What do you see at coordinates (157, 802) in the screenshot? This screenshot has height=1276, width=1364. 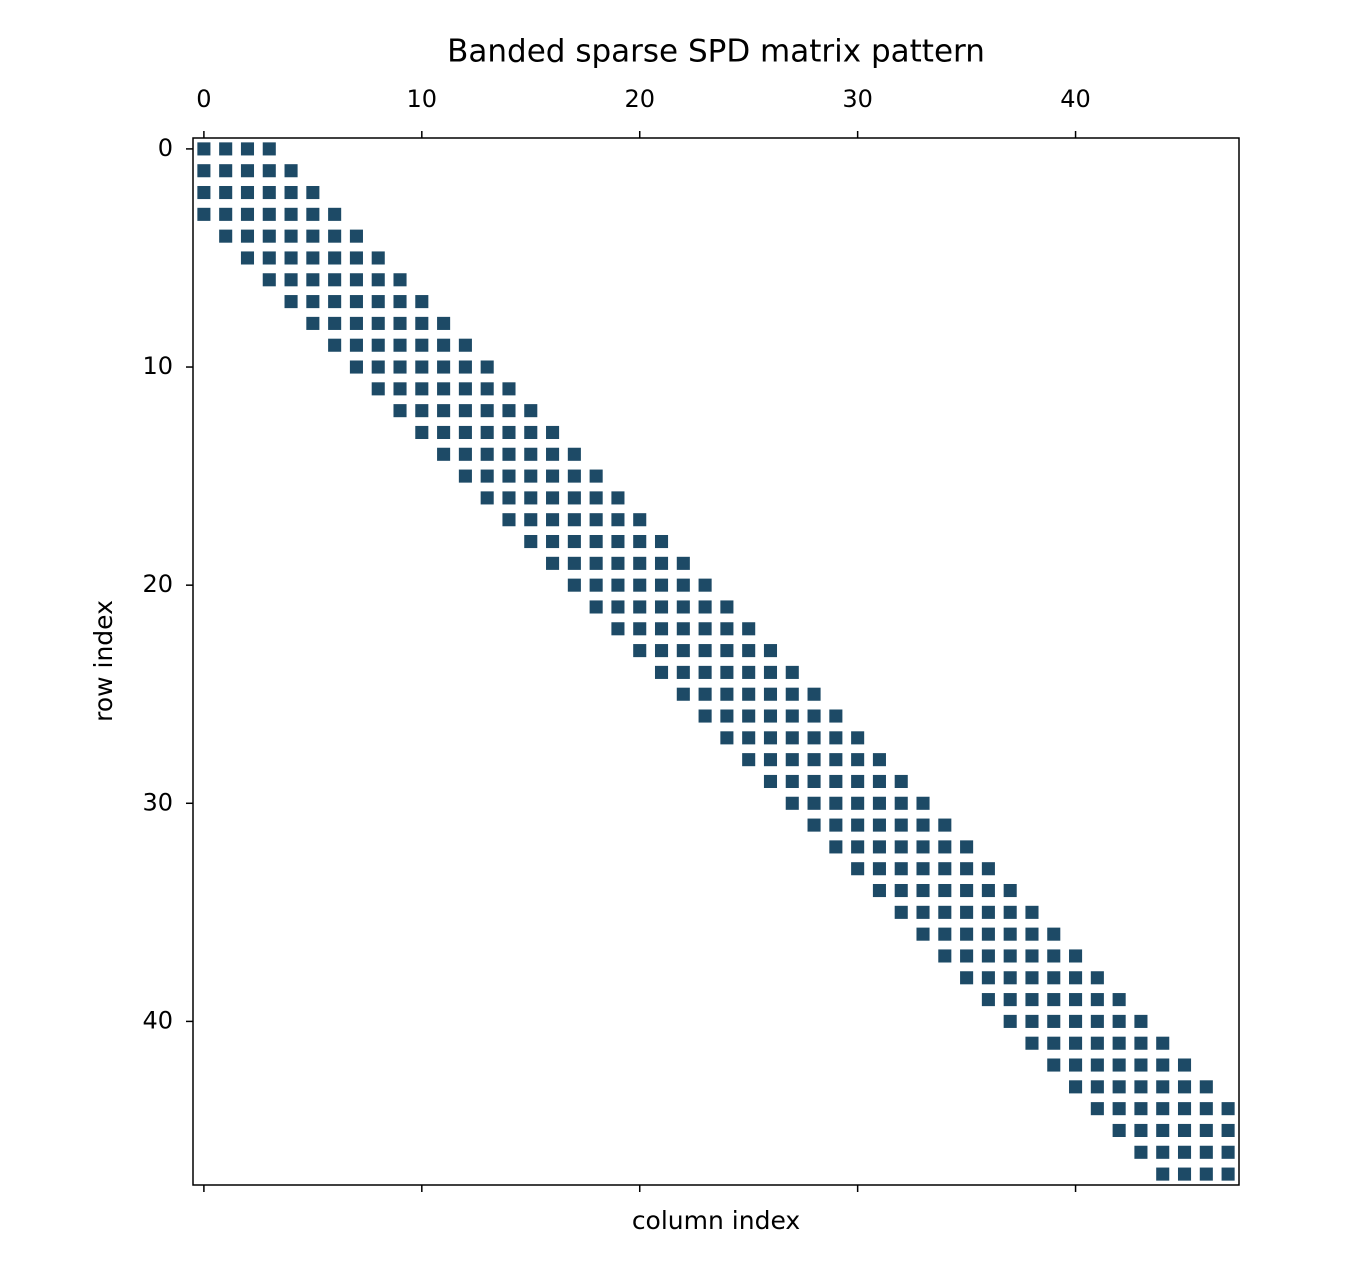 I see `y-tick-label: 30` at bounding box center [157, 802].